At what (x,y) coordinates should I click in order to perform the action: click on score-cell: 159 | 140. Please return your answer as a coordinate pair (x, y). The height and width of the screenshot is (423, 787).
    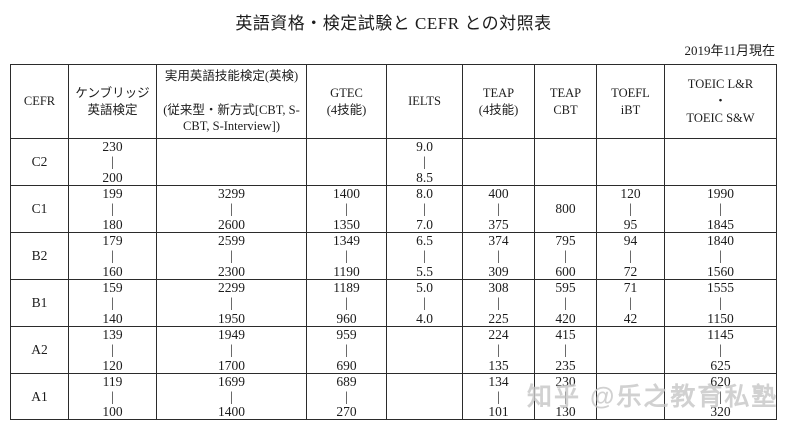
    Looking at the image, I should click on (112, 303).